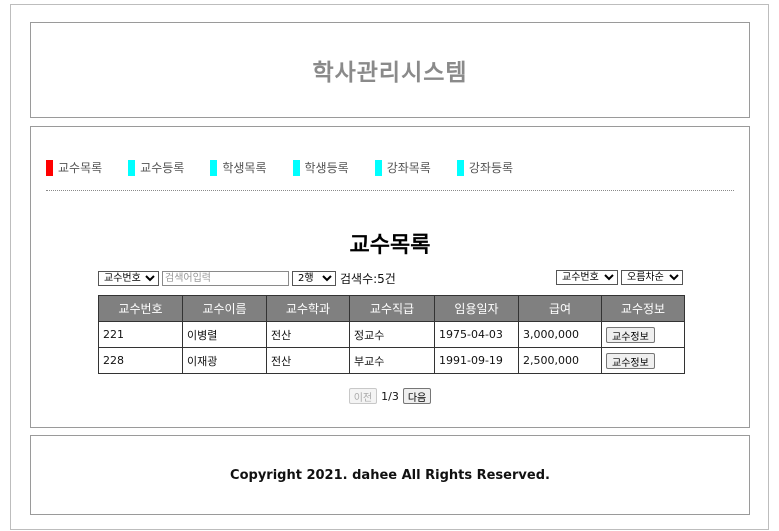 The image size is (779, 531). I want to click on page-title: 교수목록, so click(390, 245).